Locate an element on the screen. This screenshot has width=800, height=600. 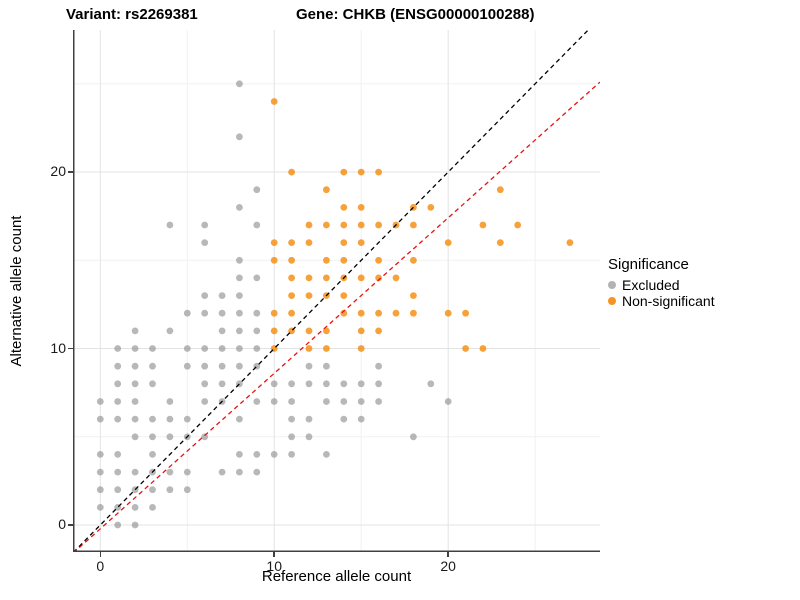
legend-item-non-significant: Non-significant is located at coordinates (661, 301).